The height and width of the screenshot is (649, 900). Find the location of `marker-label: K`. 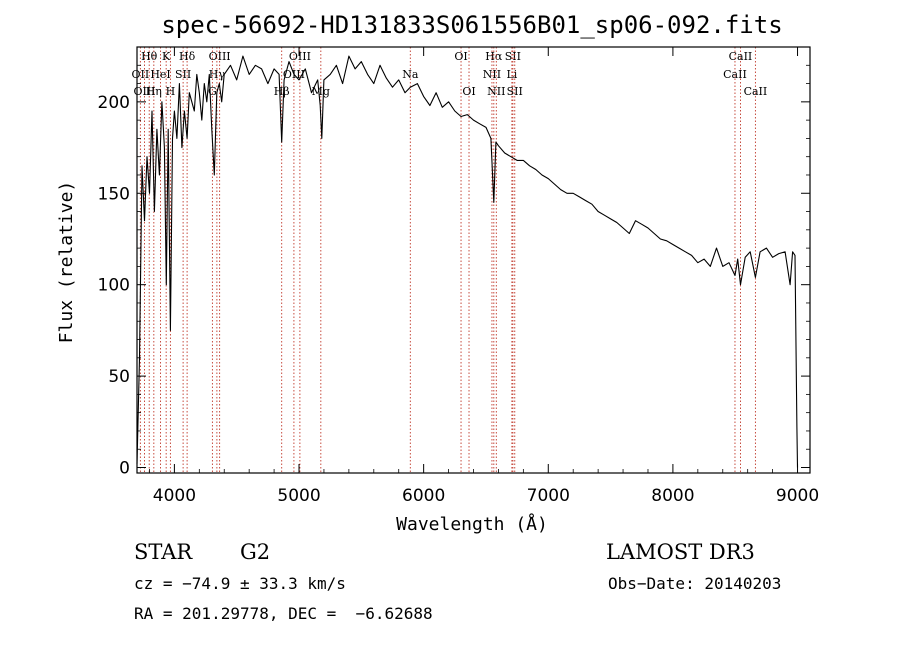

marker-label: K is located at coordinates (166, 56).